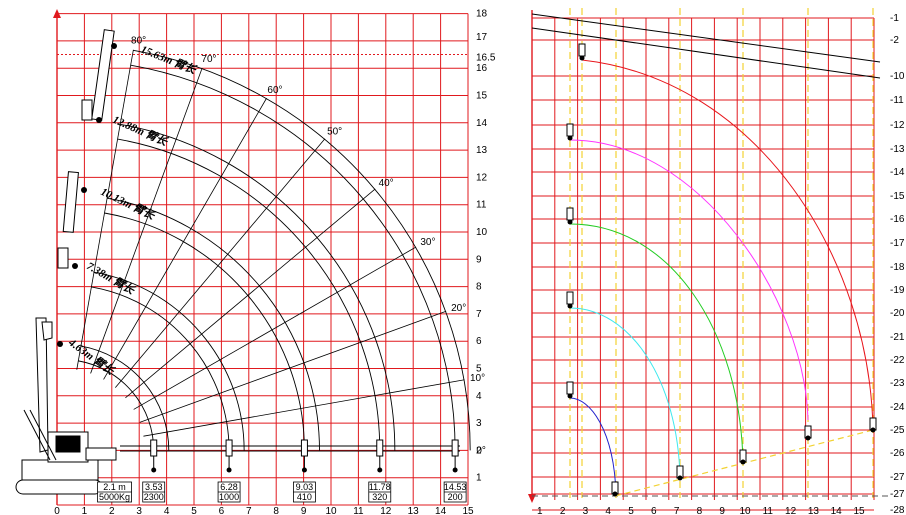 This screenshot has height=515, width=906. What do you see at coordinates (837, 510) in the screenshot?
I see `right-x-tick: 14` at bounding box center [837, 510].